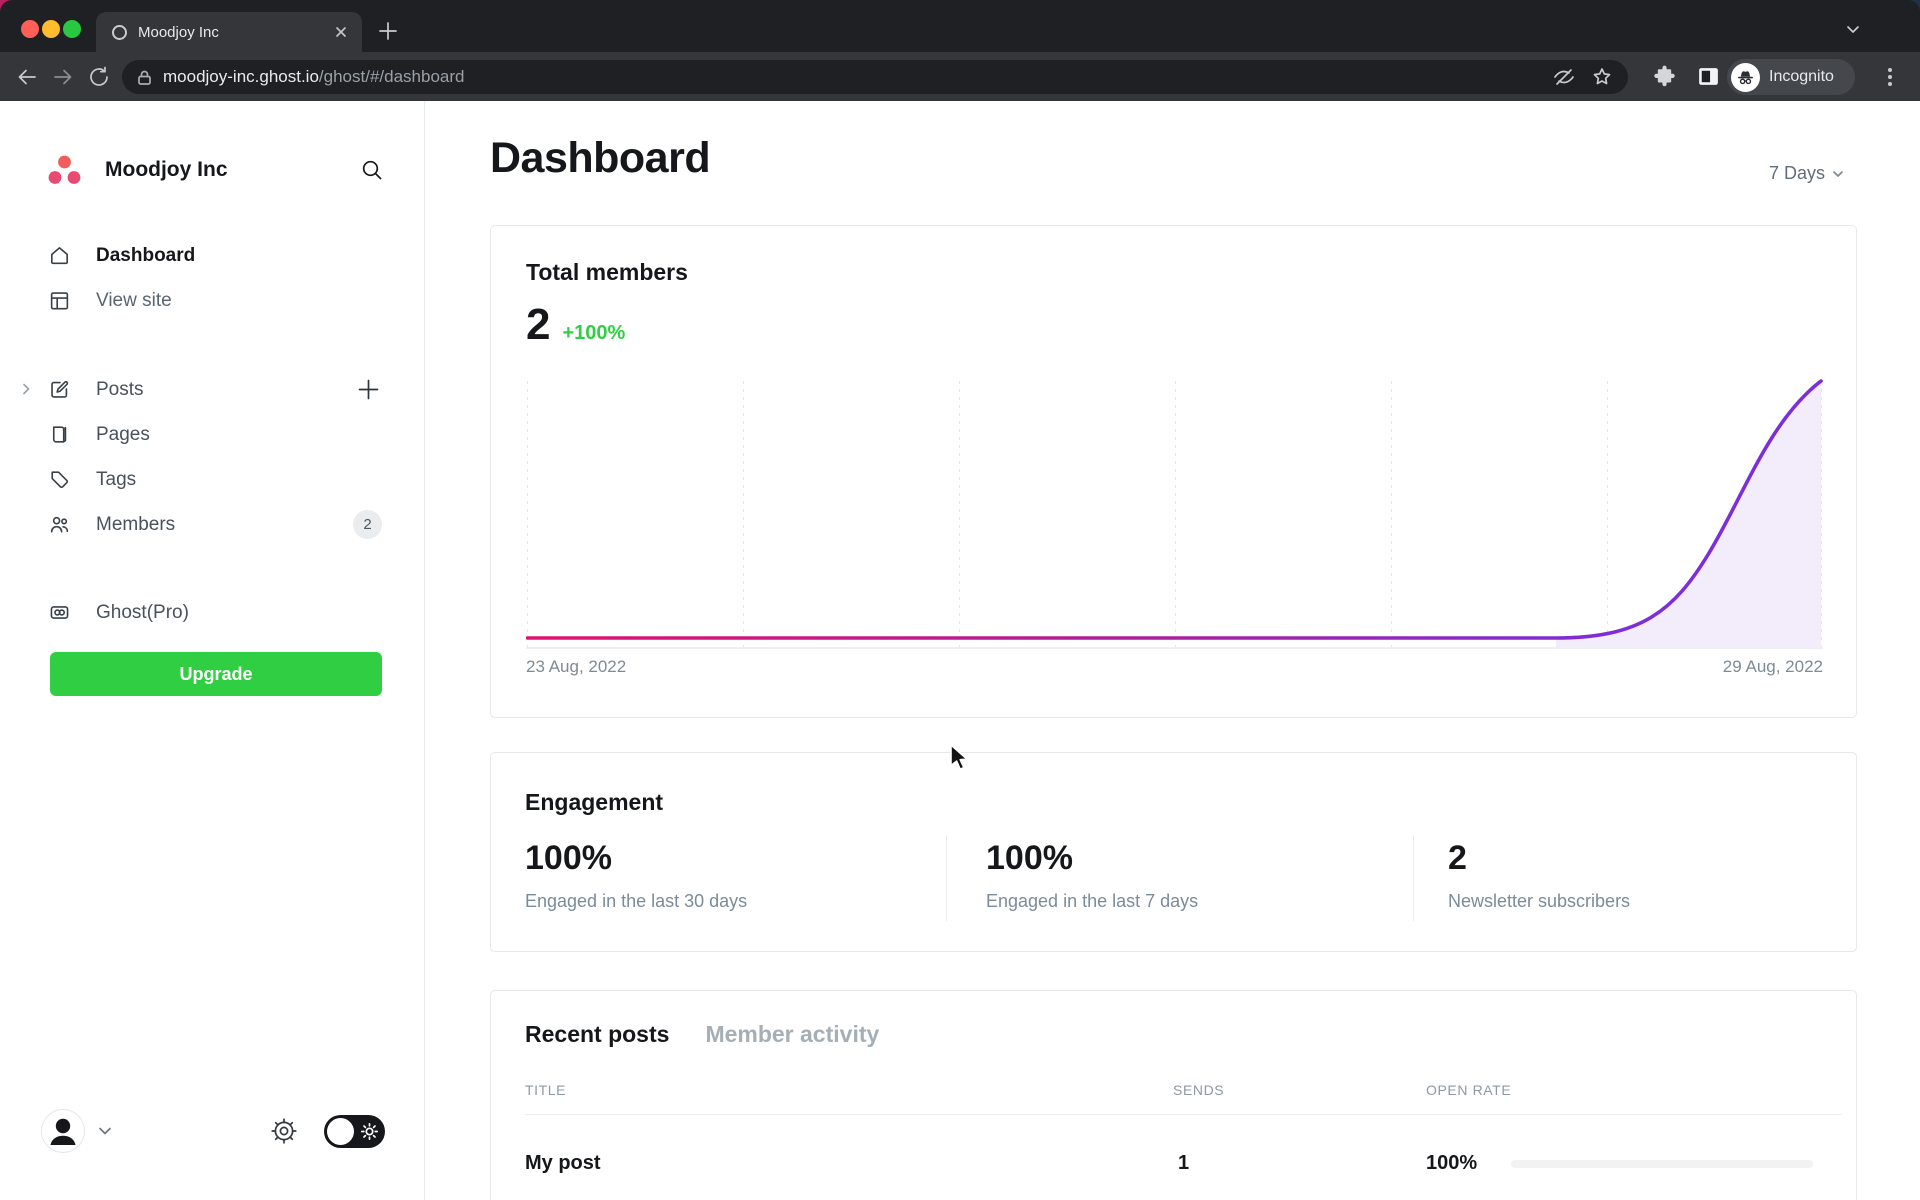 The height and width of the screenshot is (1200, 1920). I want to click on sun-icon, so click(369, 1131).